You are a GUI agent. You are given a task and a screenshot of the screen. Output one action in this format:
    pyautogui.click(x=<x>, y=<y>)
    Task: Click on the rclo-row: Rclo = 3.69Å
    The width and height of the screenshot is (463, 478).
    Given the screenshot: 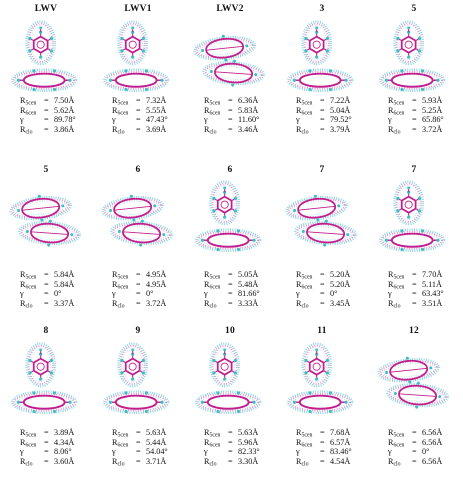 What is the action you would take?
    pyautogui.click(x=140, y=130)
    